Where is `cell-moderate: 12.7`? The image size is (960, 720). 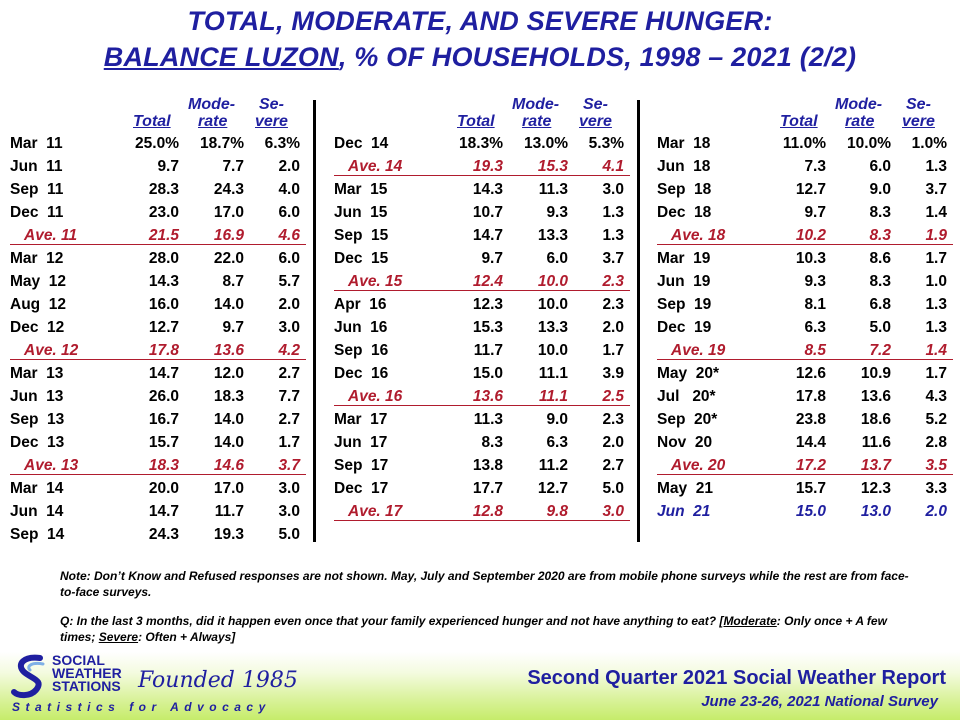 cell-moderate: 12.7 is located at coordinates (552, 488).